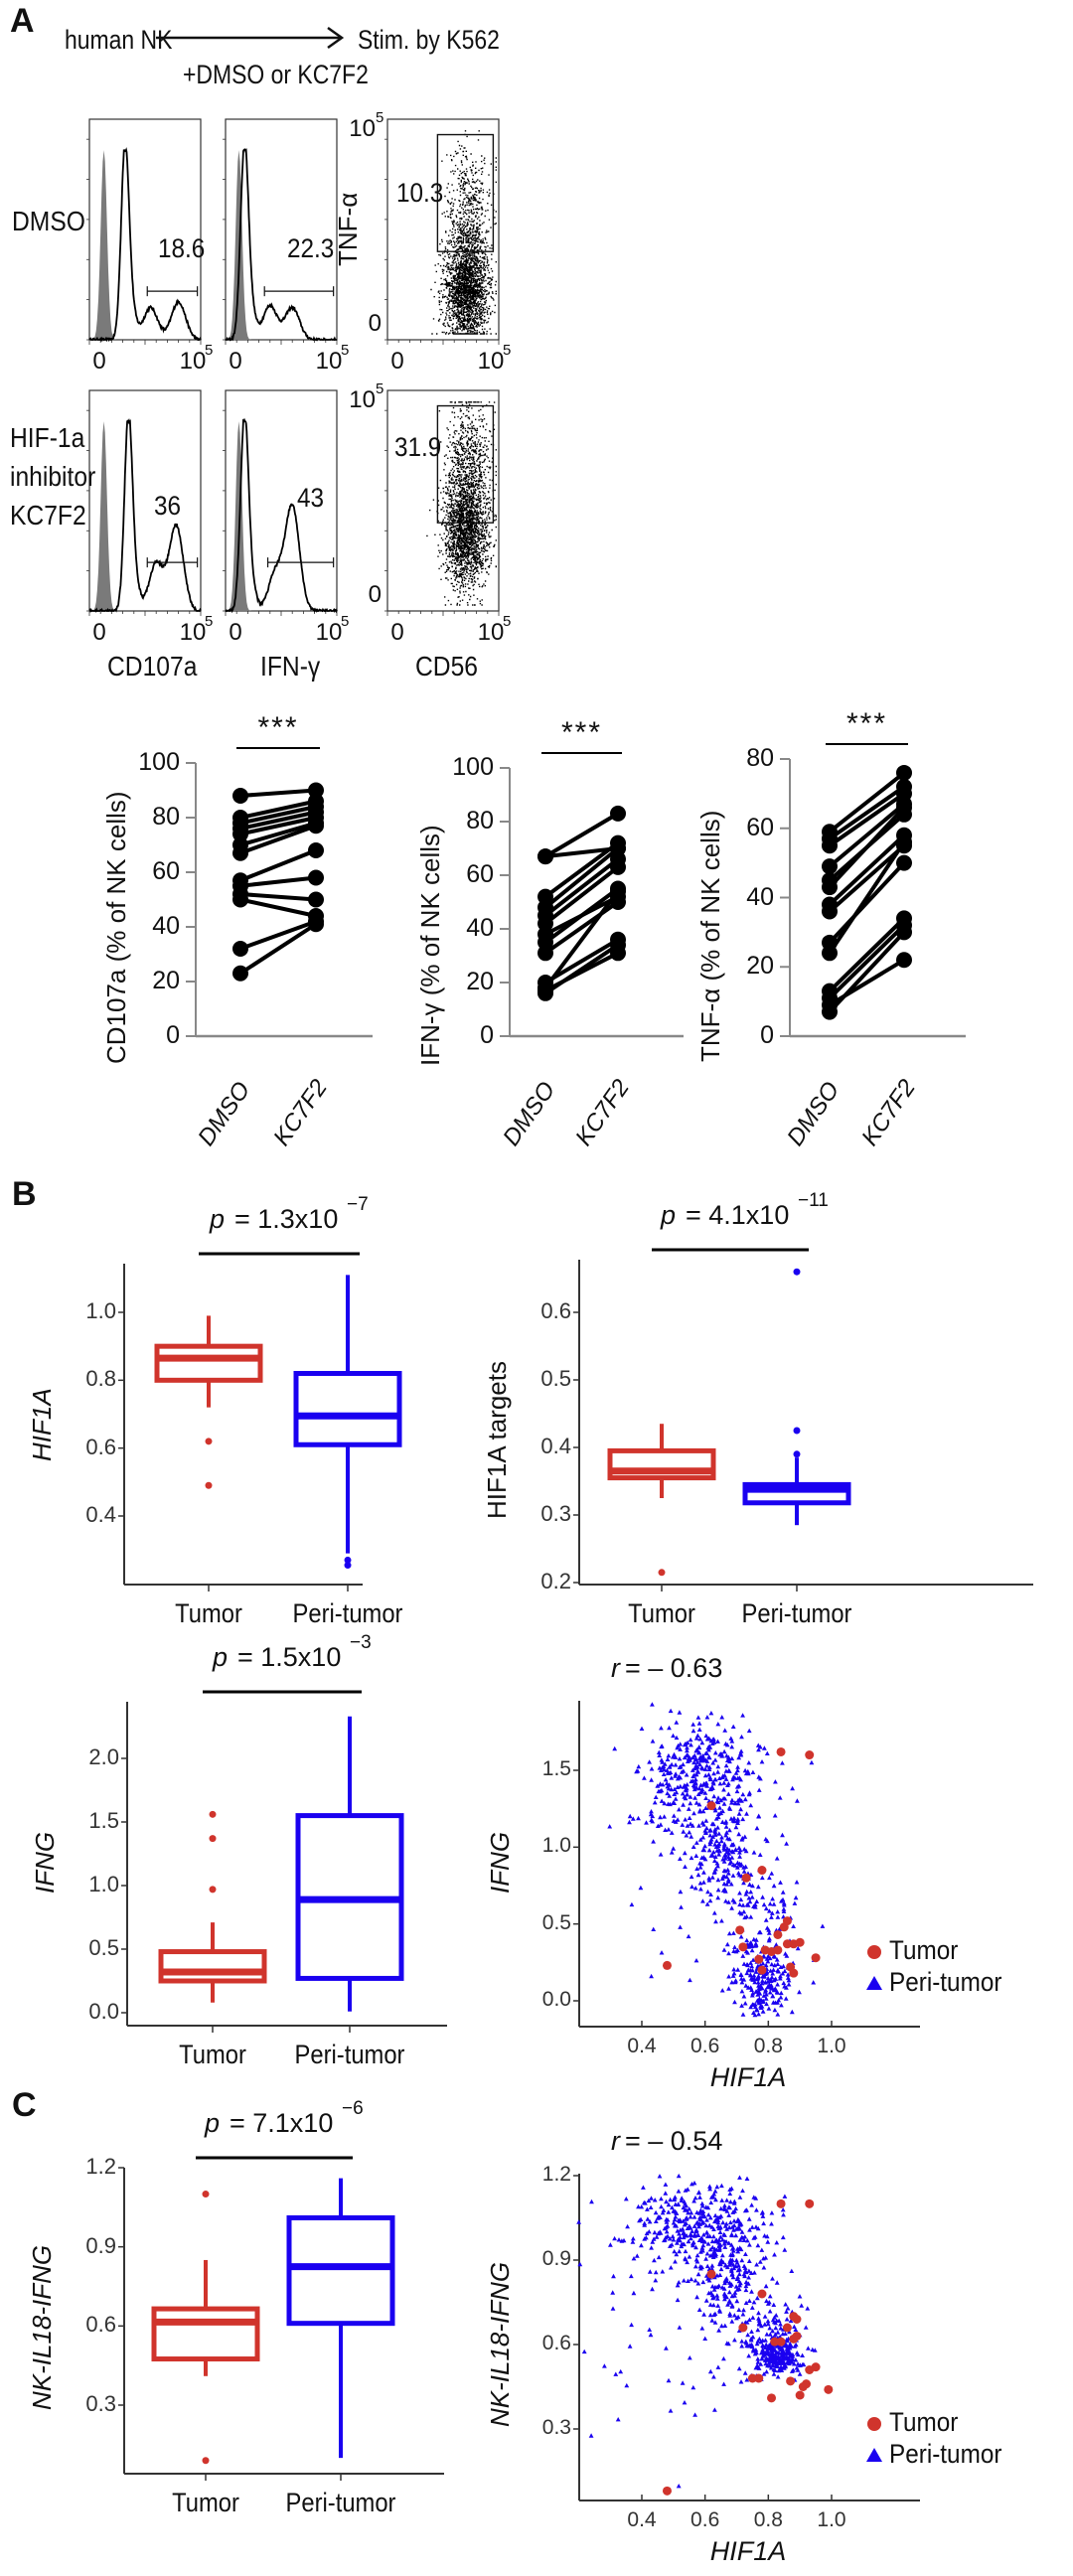 Image resolution: width=1073 pixels, height=2576 pixels. Describe the element at coordinates (145, 516) in the screenshot. I see `isotype-histogram` at that location.